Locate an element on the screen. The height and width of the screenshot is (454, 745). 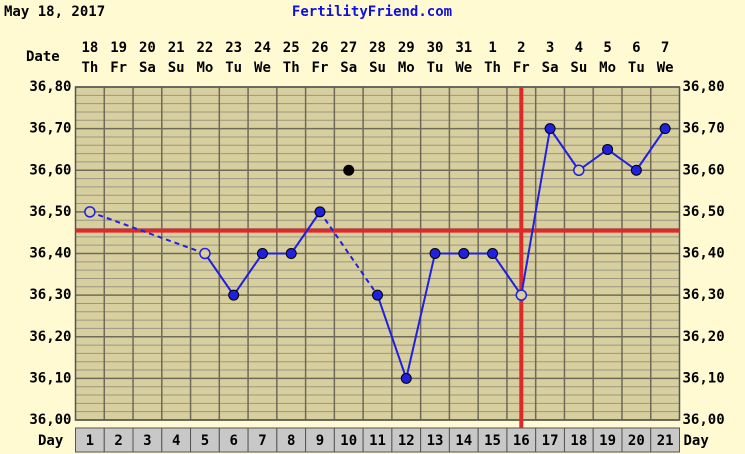
date-number: 30 is located at coordinates (435, 48).